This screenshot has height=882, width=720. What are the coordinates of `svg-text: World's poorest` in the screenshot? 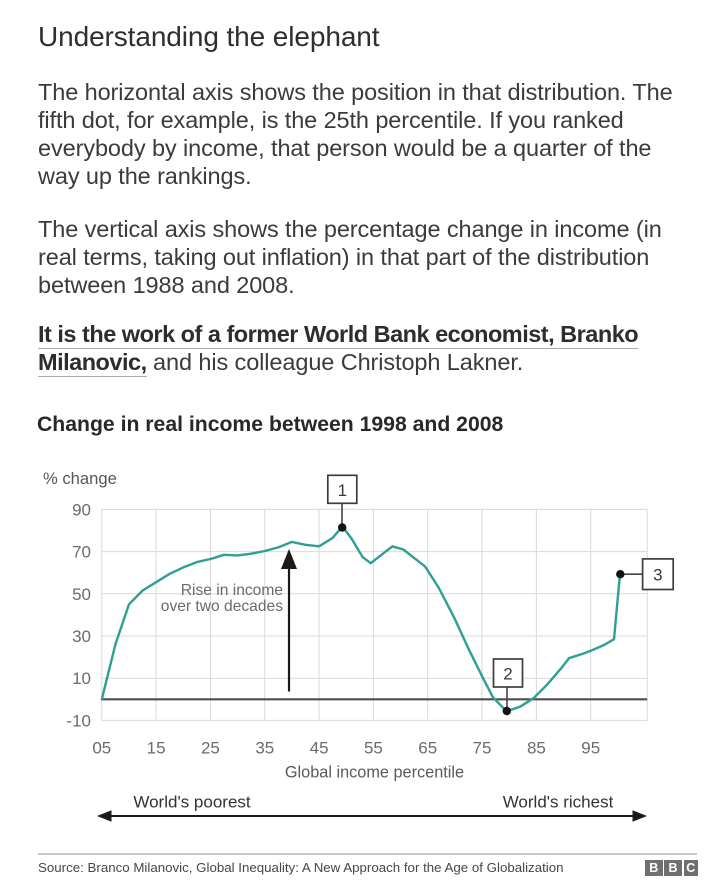 It's located at (192, 802).